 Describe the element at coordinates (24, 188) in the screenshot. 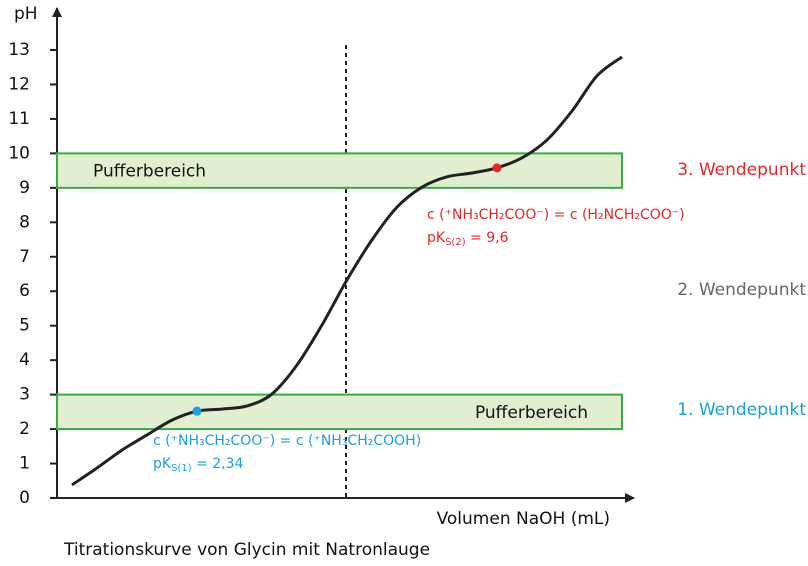

I see `y-tick-label: 9` at that location.